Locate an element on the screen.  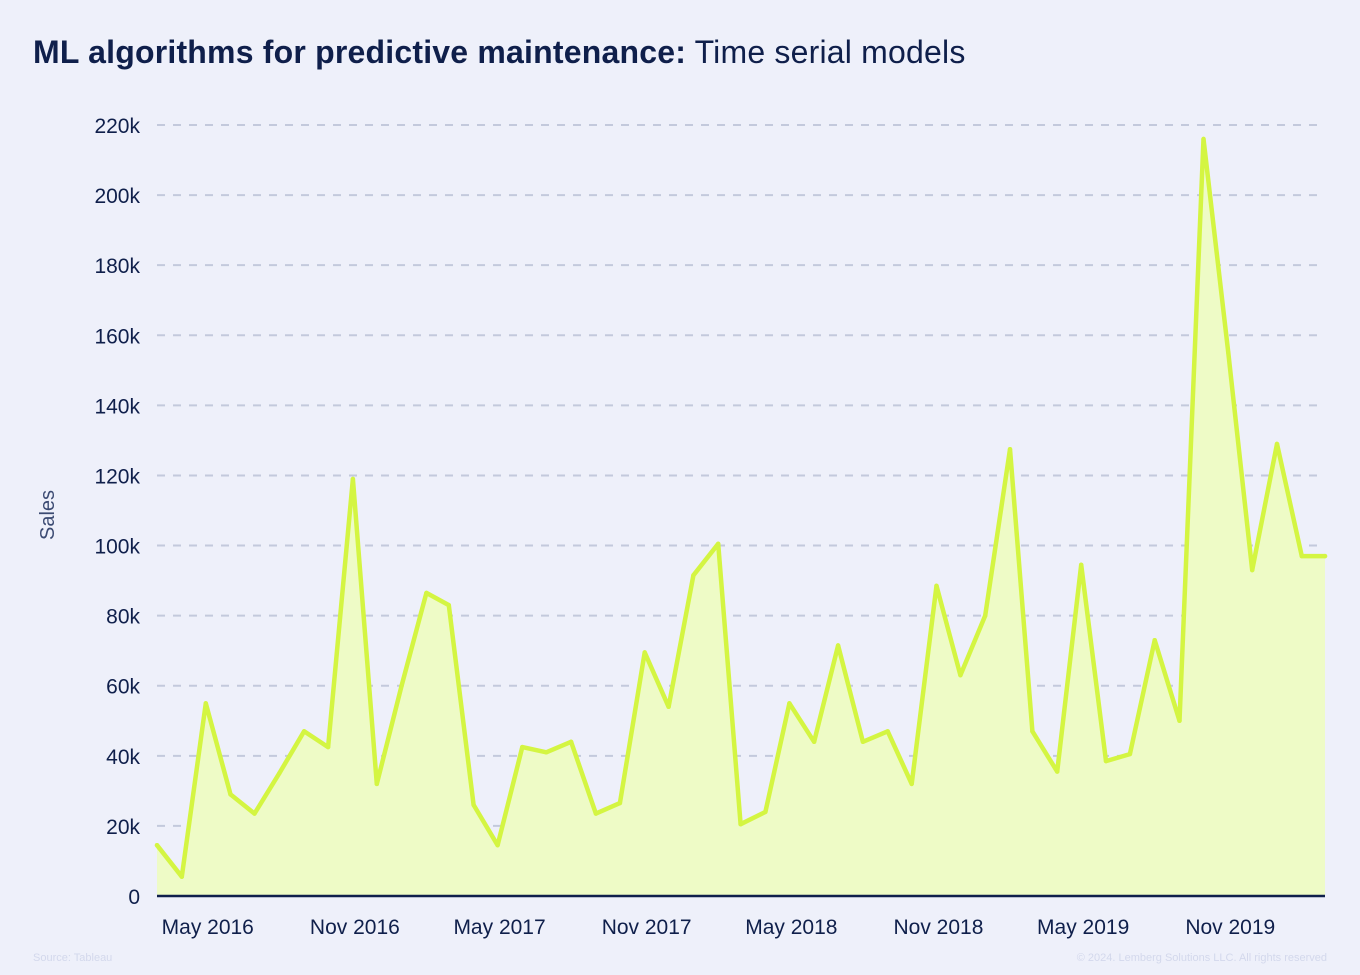
x-tick-label: May 2017 is located at coordinates (499, 927).